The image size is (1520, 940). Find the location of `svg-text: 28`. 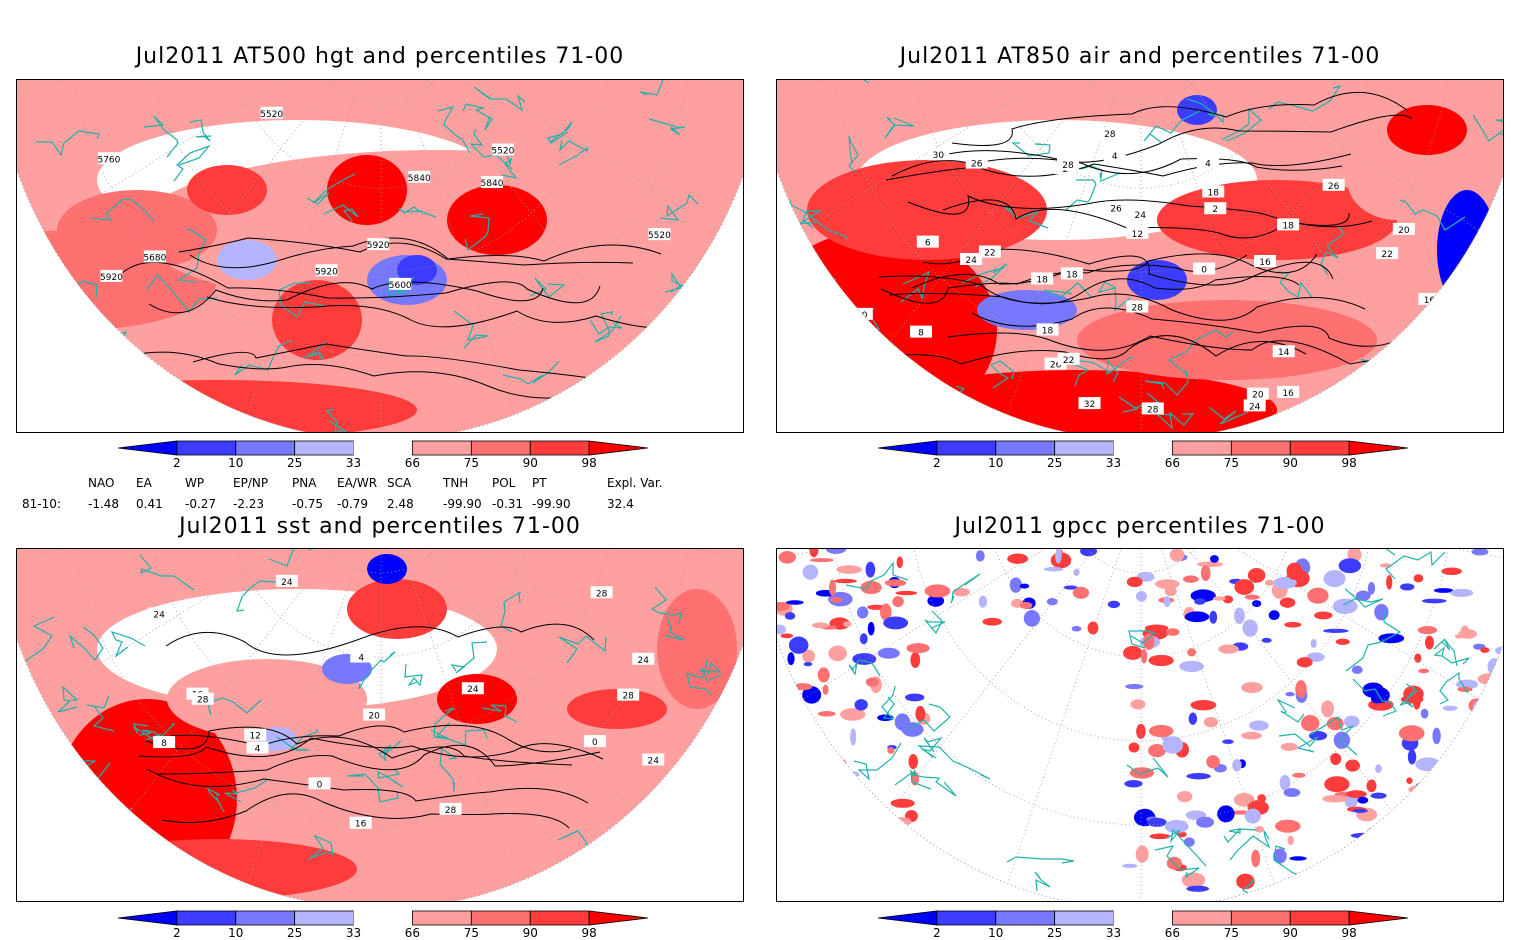

svg-text: 28 is located at coordinates (1068, 166).